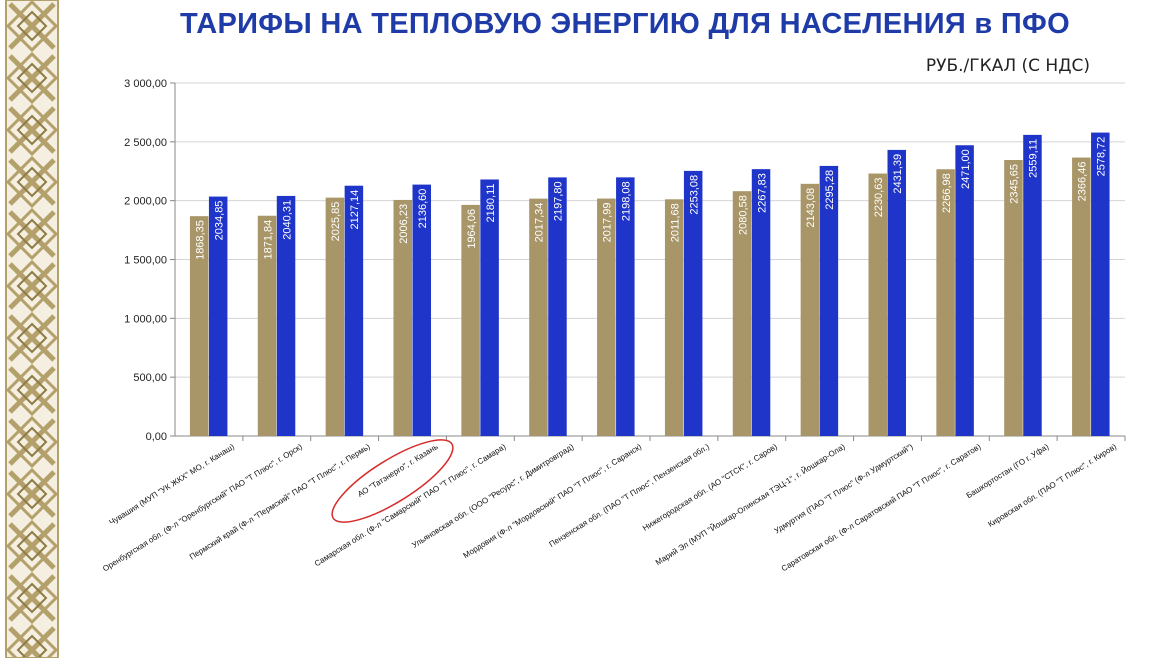 This screenshot has width=1170, height=658. I want to click on y-tick-label: 500,00, so click(150, 378).